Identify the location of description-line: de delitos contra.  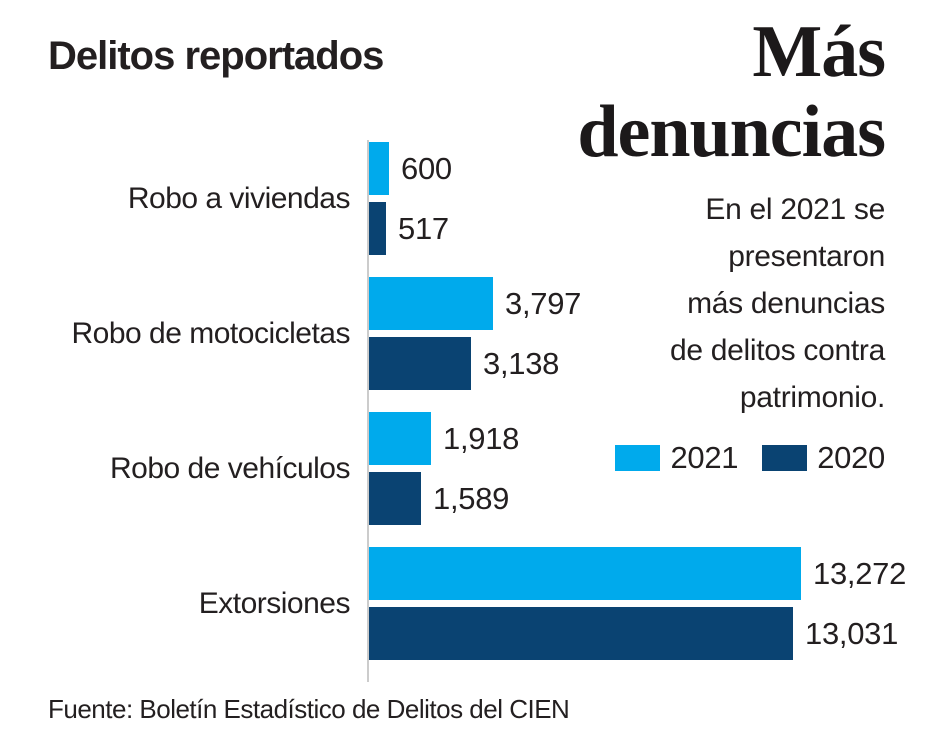
(777, 350).